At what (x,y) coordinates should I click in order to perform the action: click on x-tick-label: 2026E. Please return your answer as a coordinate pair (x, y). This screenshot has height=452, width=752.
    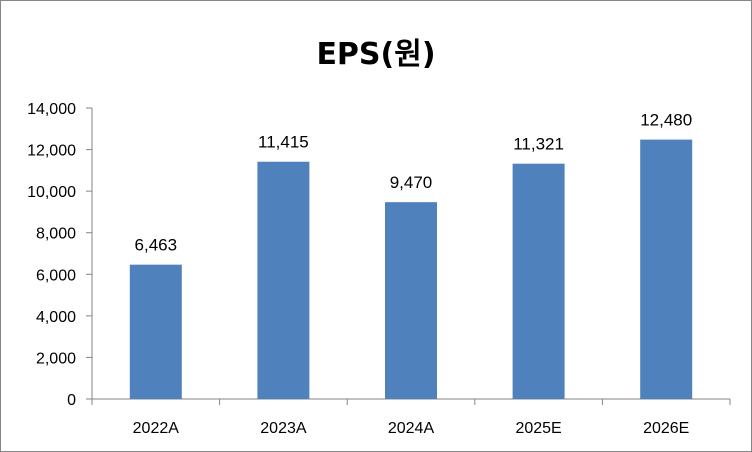
    Looking at the image, I should click on (666, 428).